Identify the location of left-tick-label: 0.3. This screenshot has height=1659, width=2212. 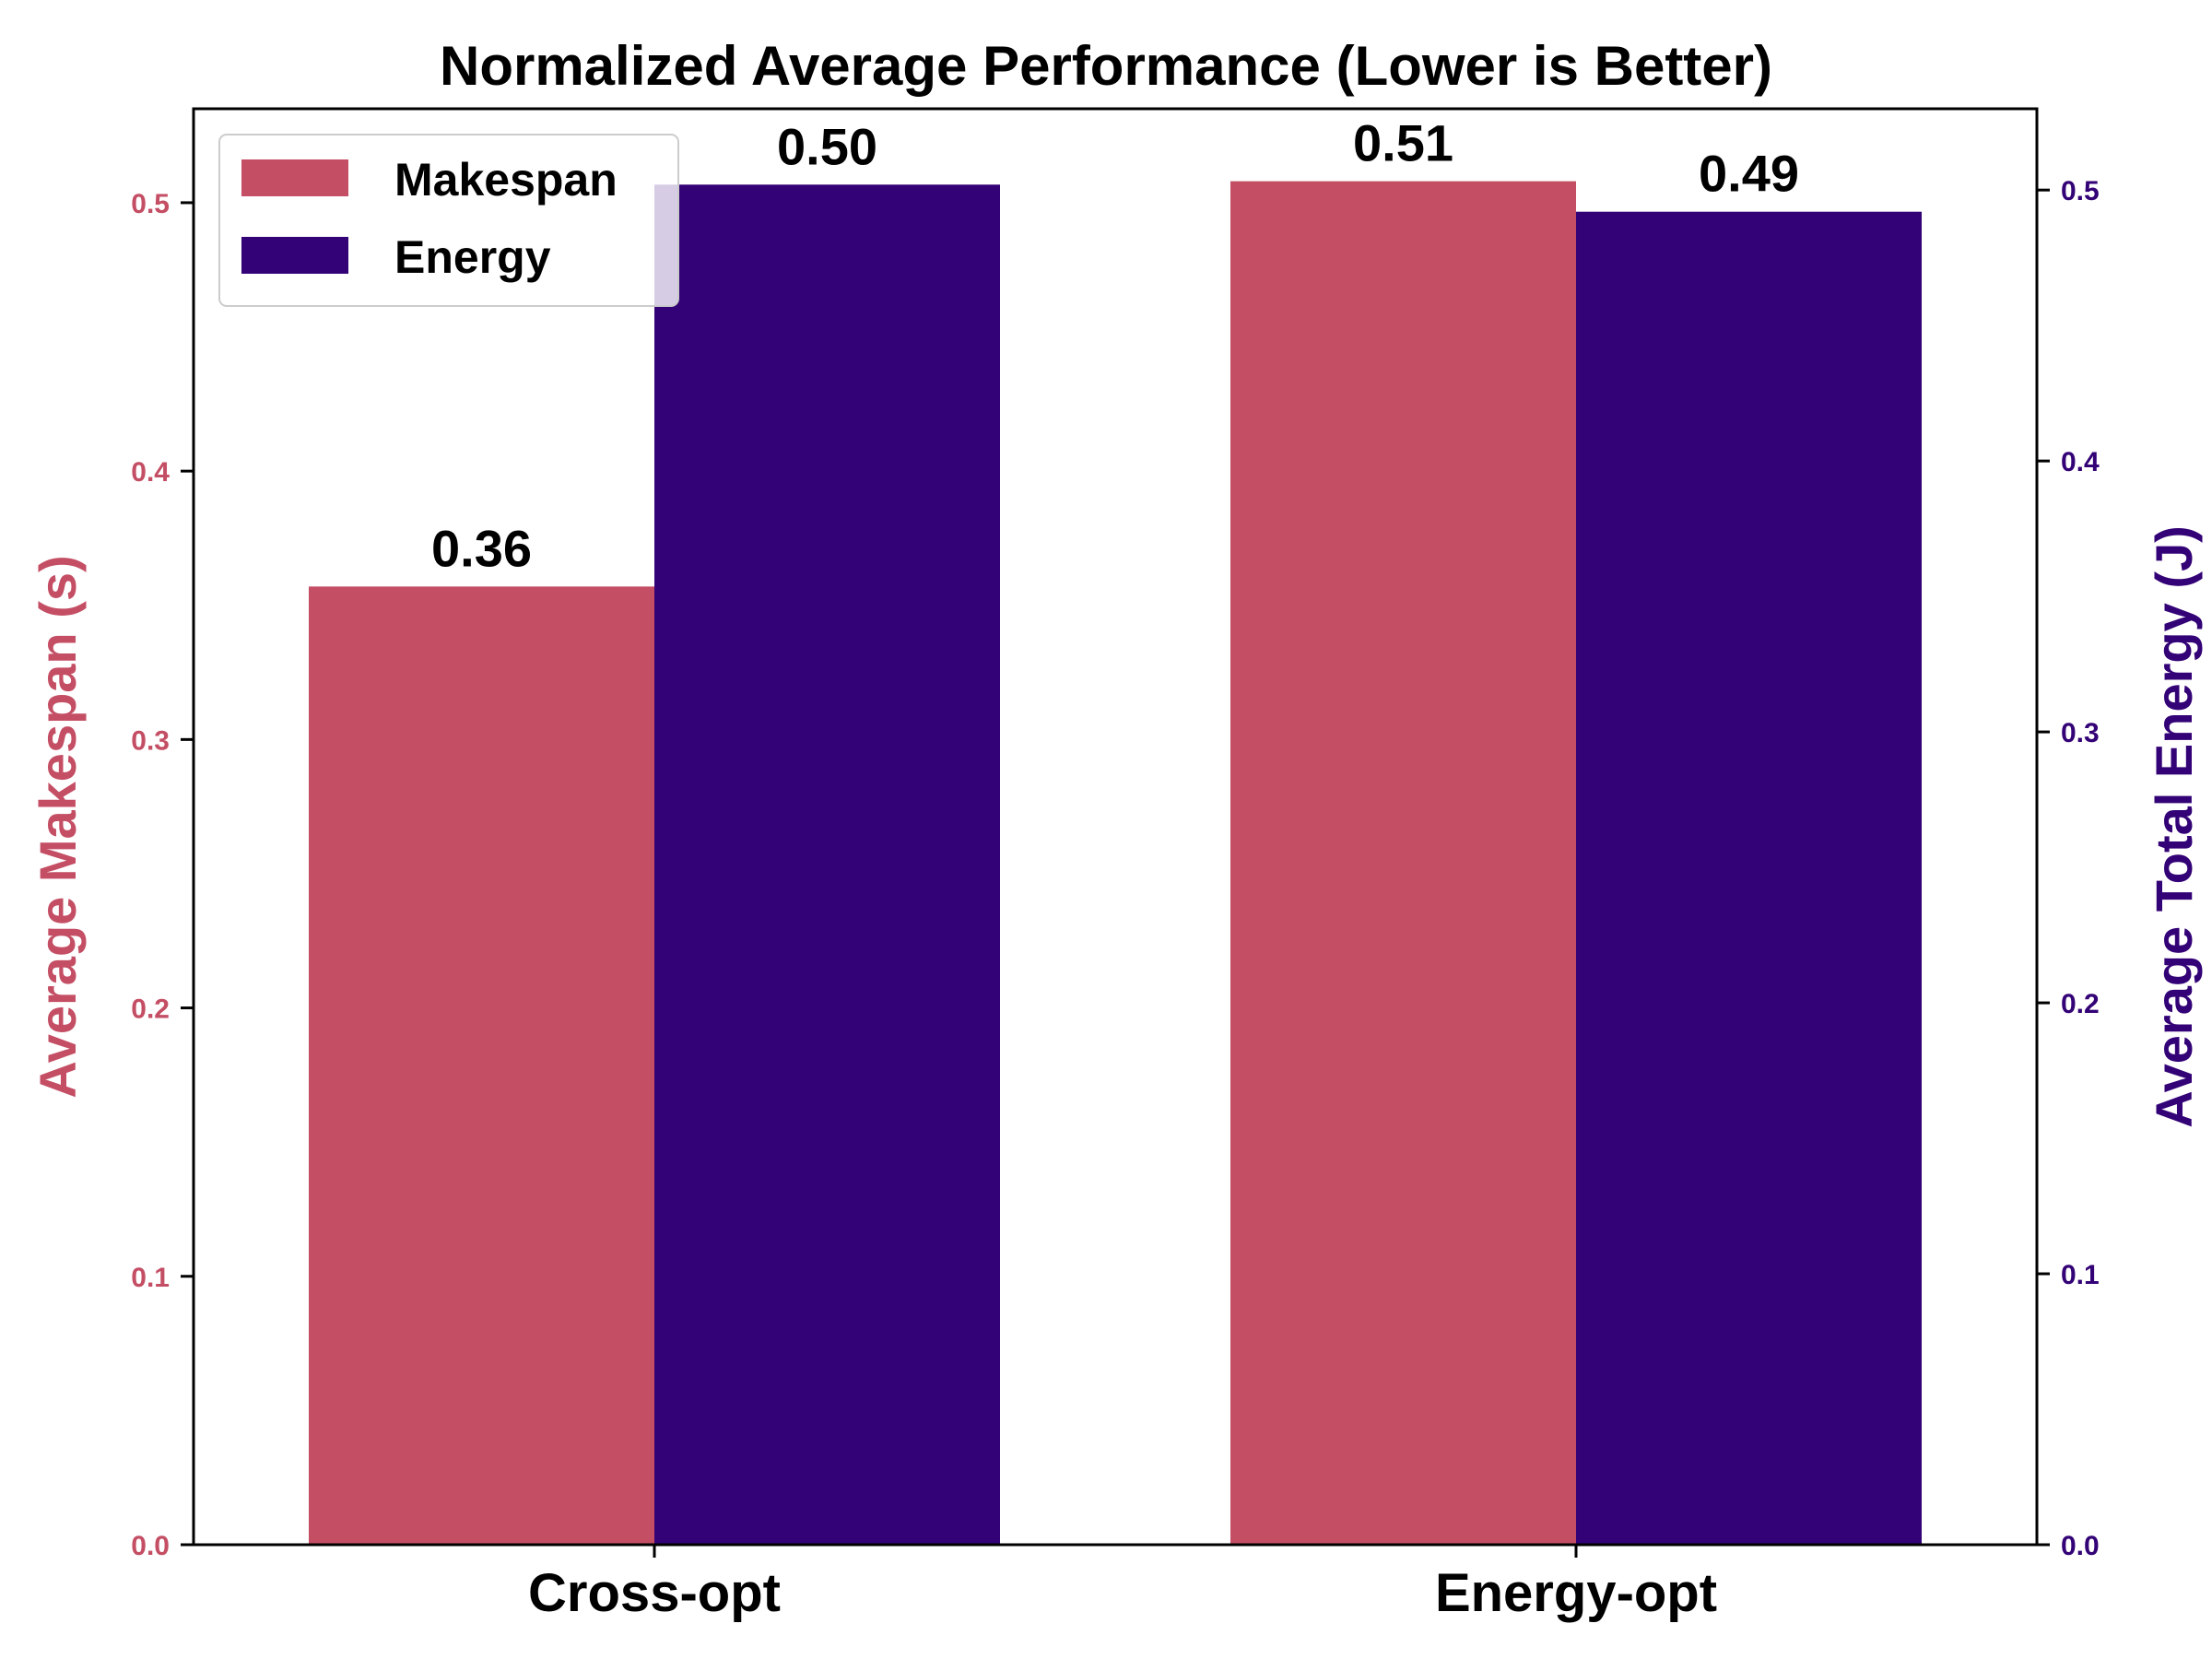
(150, 740).